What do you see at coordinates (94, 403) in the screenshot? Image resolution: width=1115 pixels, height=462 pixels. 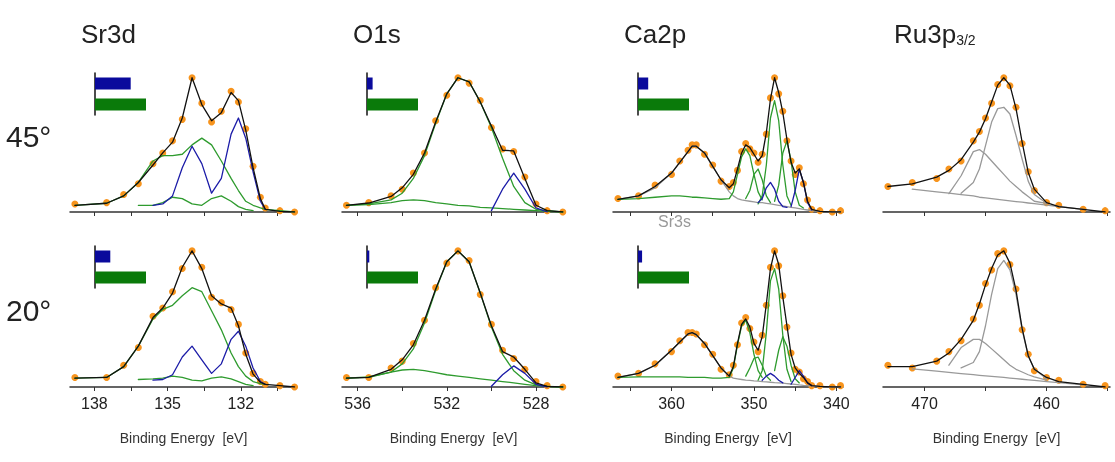 I see `x-tick-label: 138` at bounding box center [94, 403].